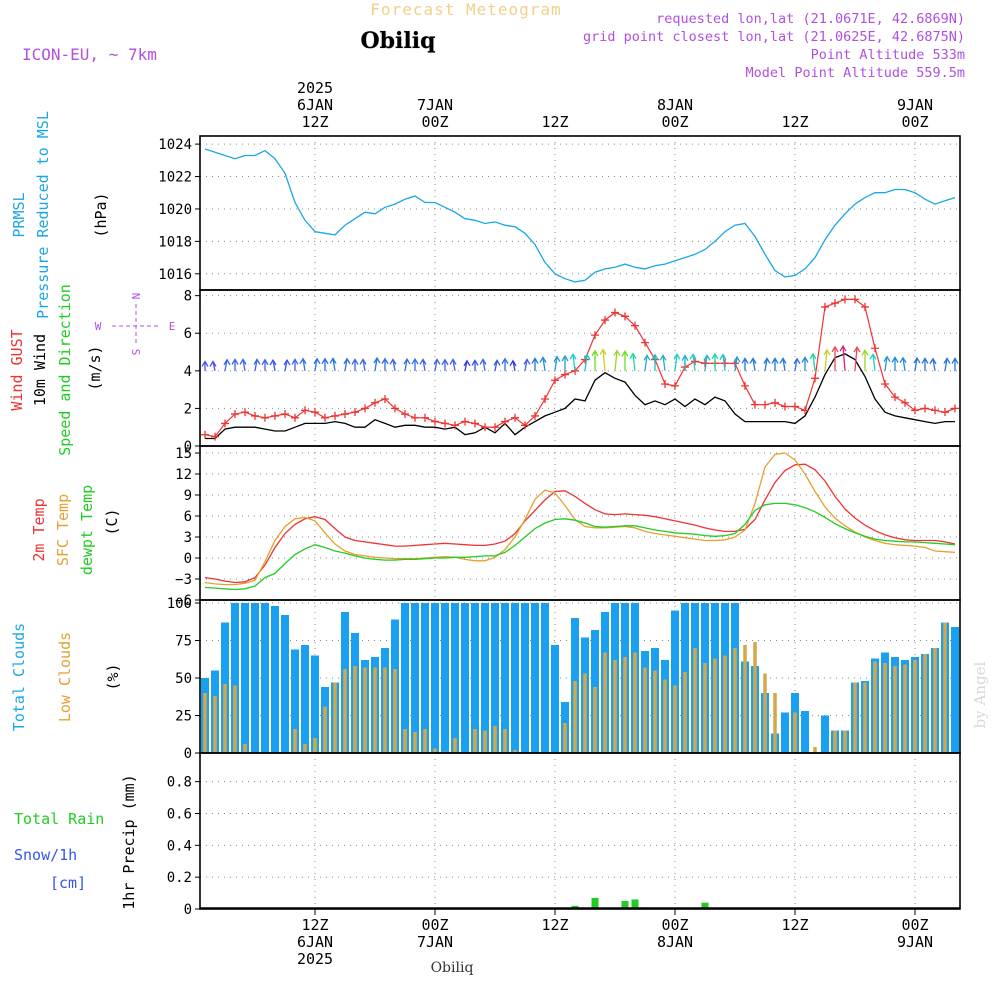 The height and width of the screenshot is (1000, 1000). Describe the element at coordinates (188, 372) in the screenshot. I see `wind-tick-label: 4` at that location.